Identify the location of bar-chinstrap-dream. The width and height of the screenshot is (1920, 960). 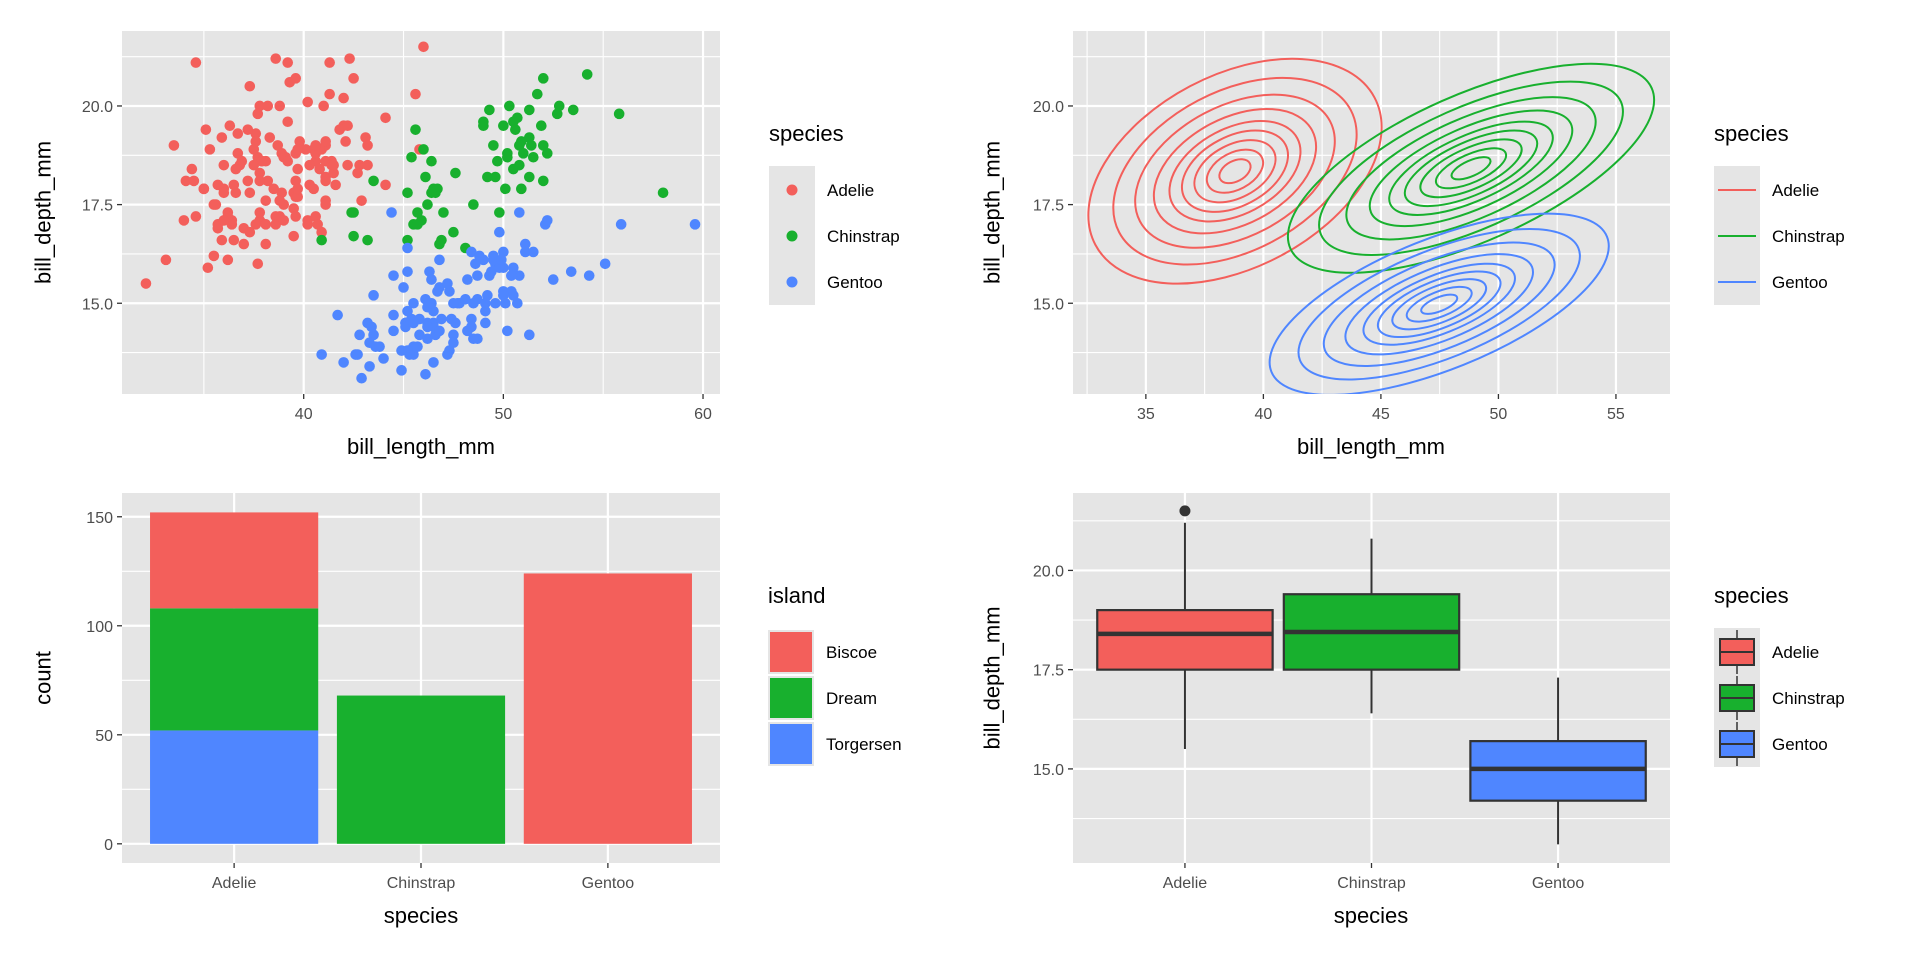
(421, 769).